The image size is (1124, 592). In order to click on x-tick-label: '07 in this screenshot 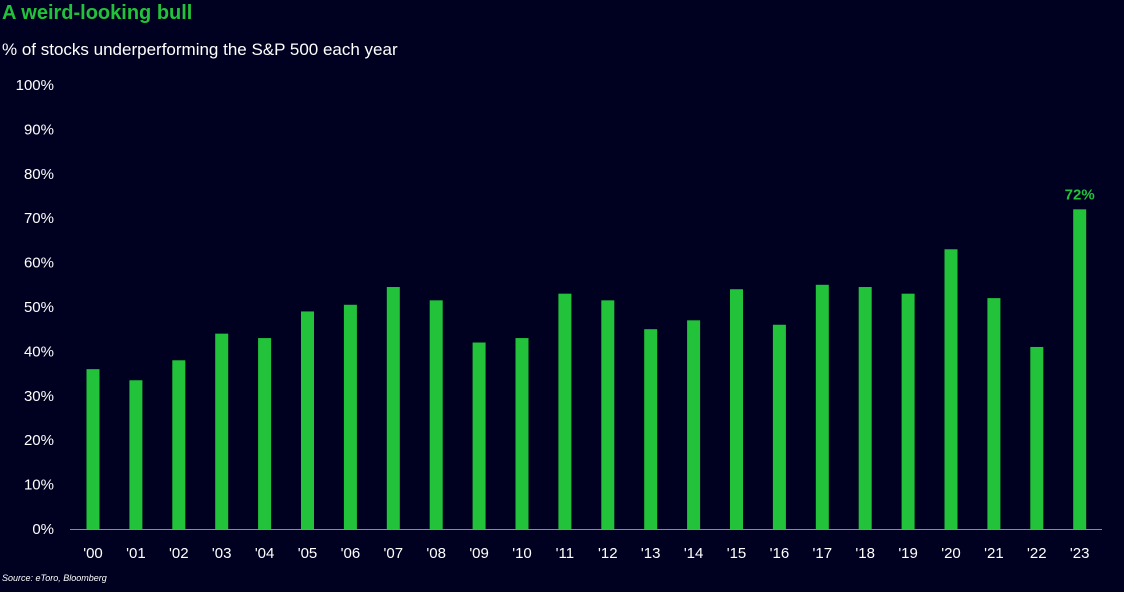, I will do `click(394, 553)`.